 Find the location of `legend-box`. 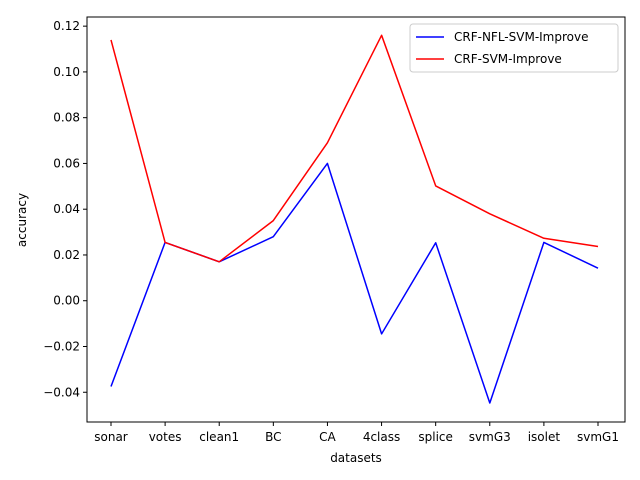

legend-box is located at coordinates (514, 48).